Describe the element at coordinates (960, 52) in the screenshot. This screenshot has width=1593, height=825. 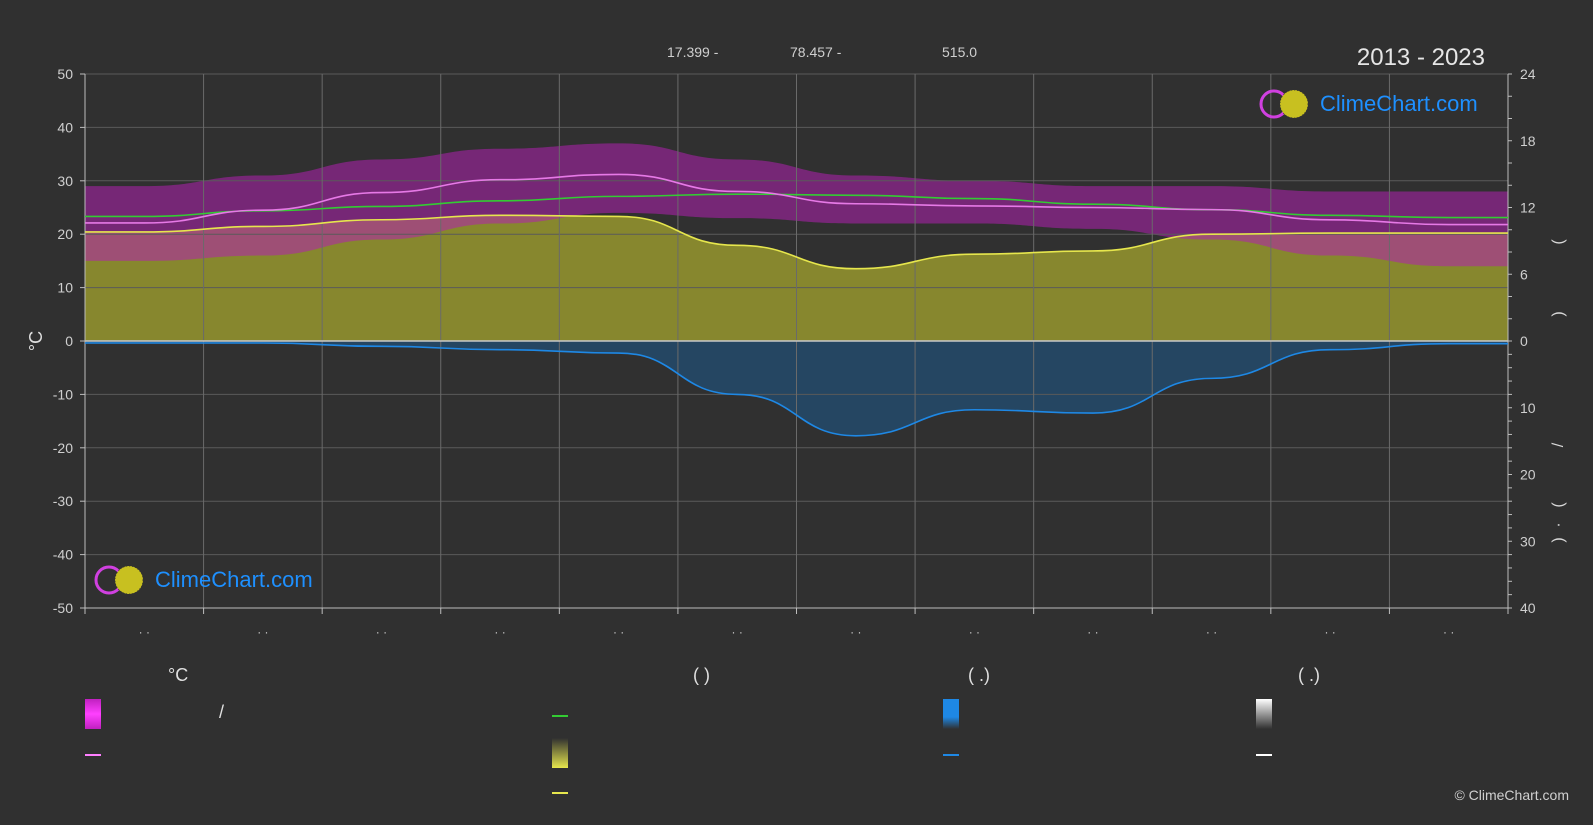
I see `elevation-text: 515.0` at that location.